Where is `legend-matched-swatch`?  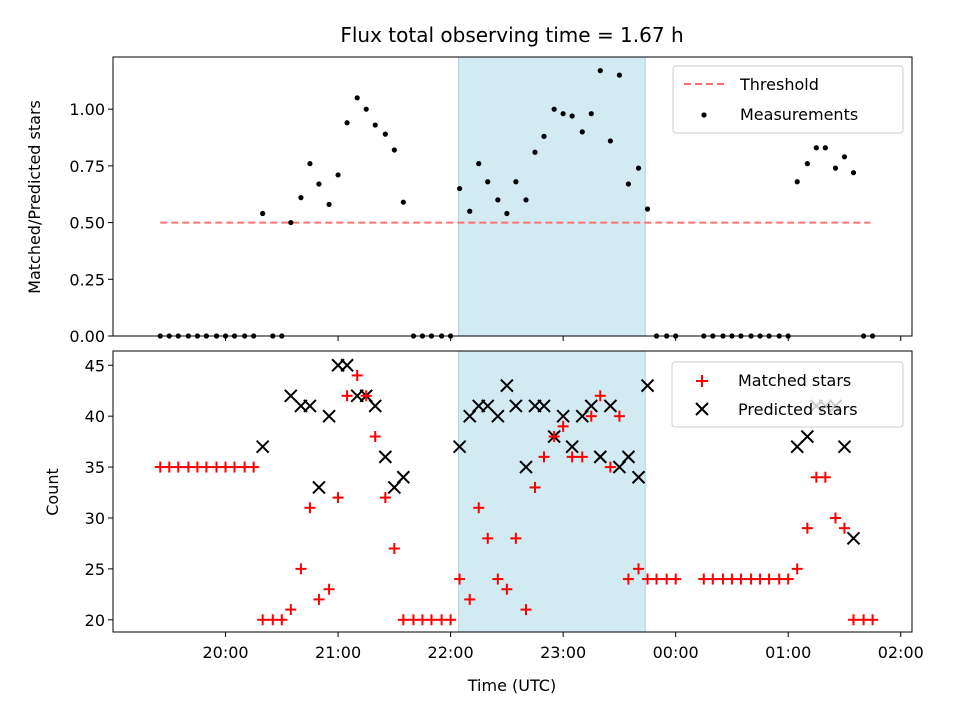
legend-matched-swatch is located at coordinates (702, 381).